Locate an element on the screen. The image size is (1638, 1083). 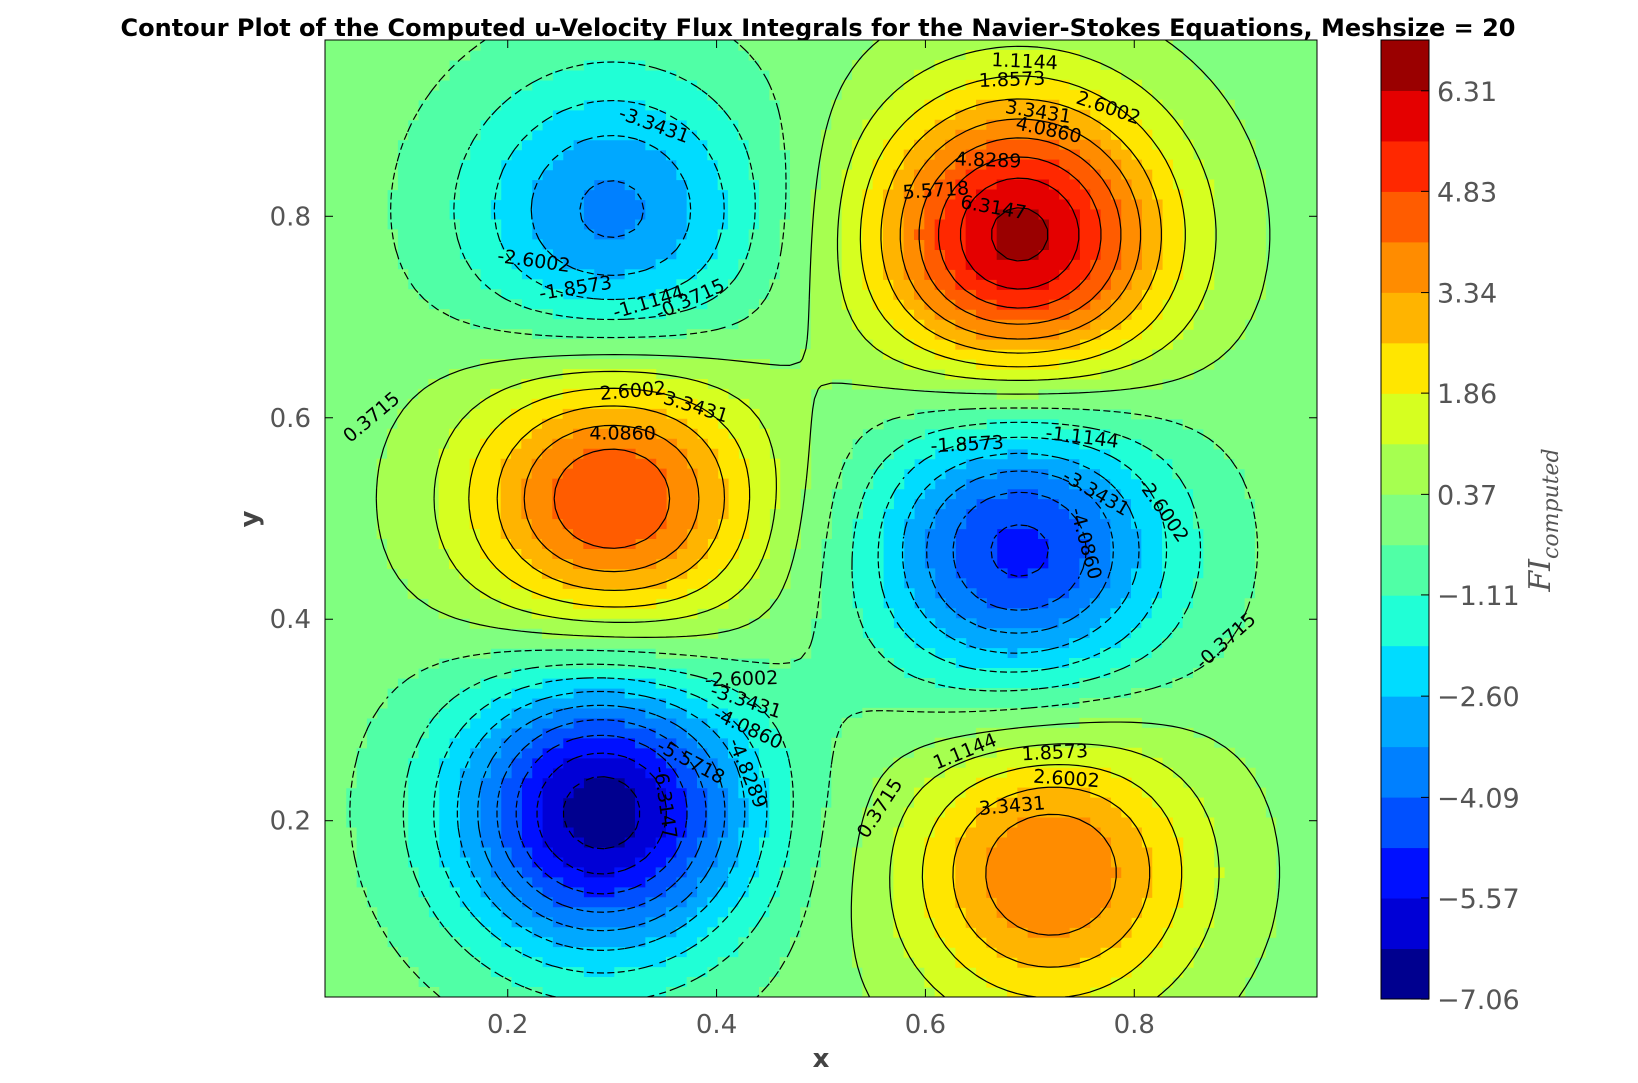
contour-label-32: 2.6002 is located at coordinates (1067, 779).